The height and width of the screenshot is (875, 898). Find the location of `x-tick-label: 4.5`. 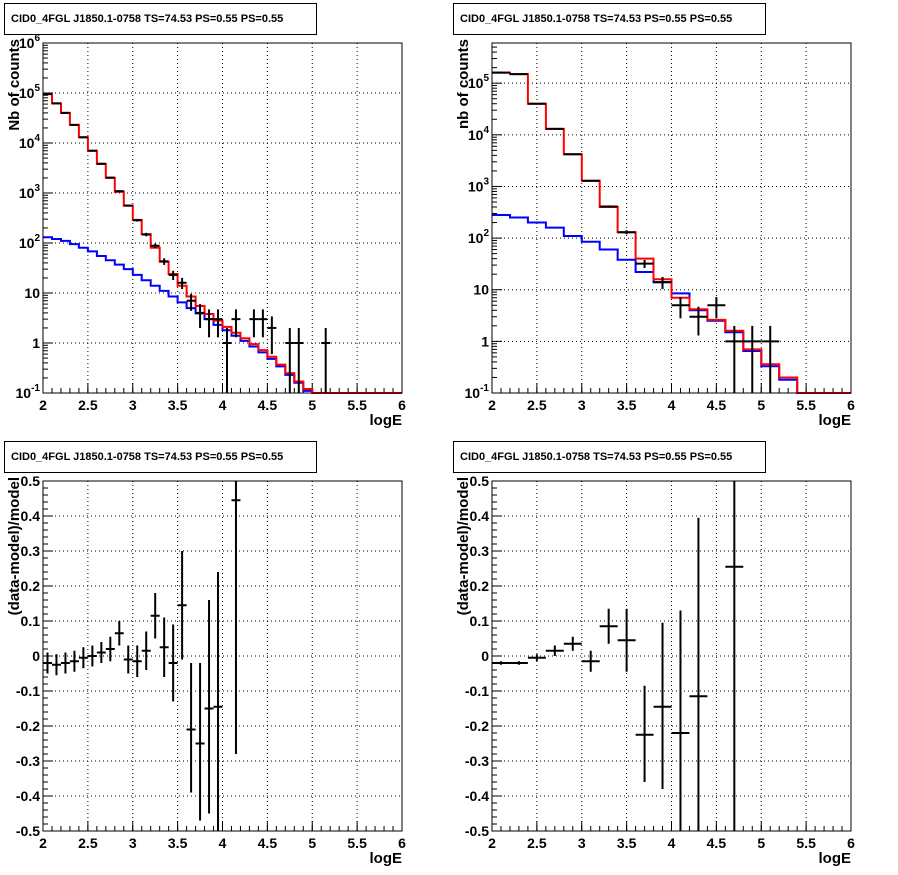

x-tick-label: 4.5 is located at coordinates (717, 405).